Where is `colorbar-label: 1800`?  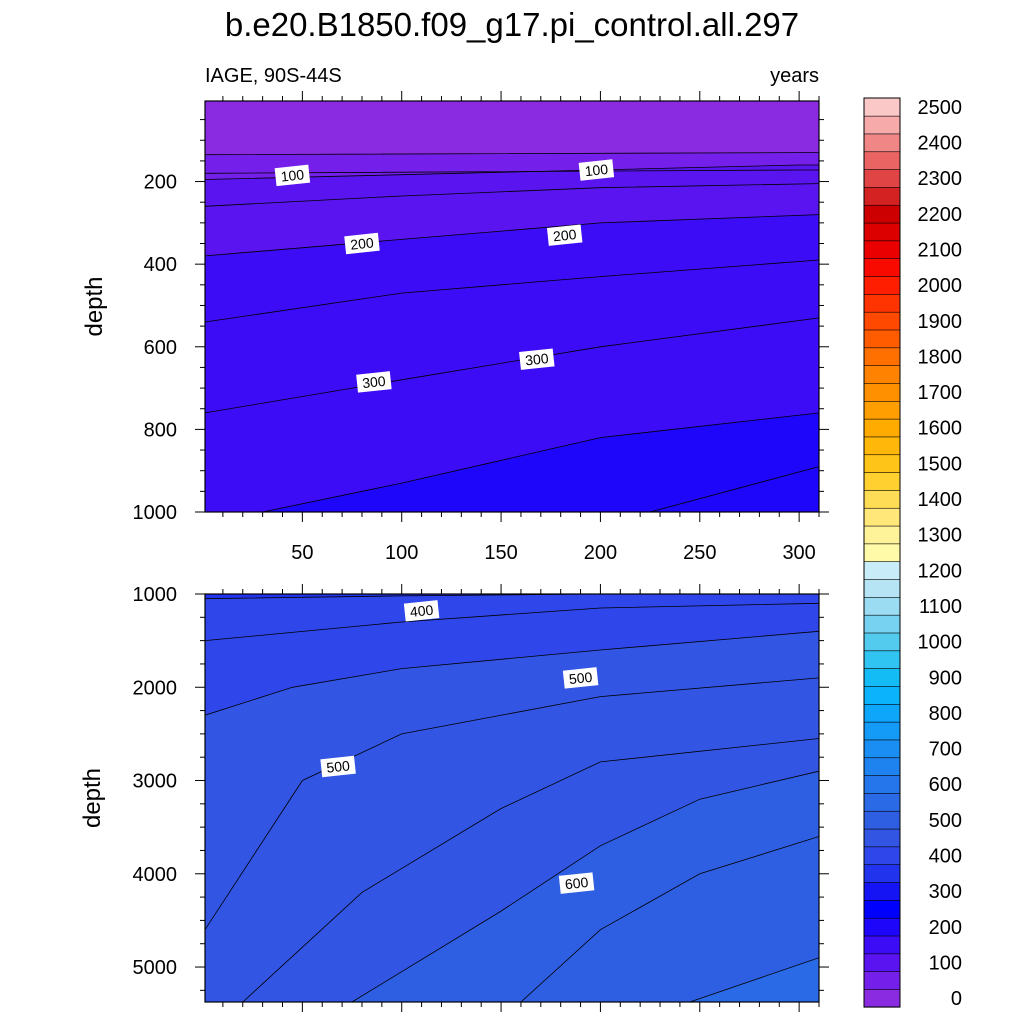 colorbar-label: 1800 is located at coordinates (940, 357).